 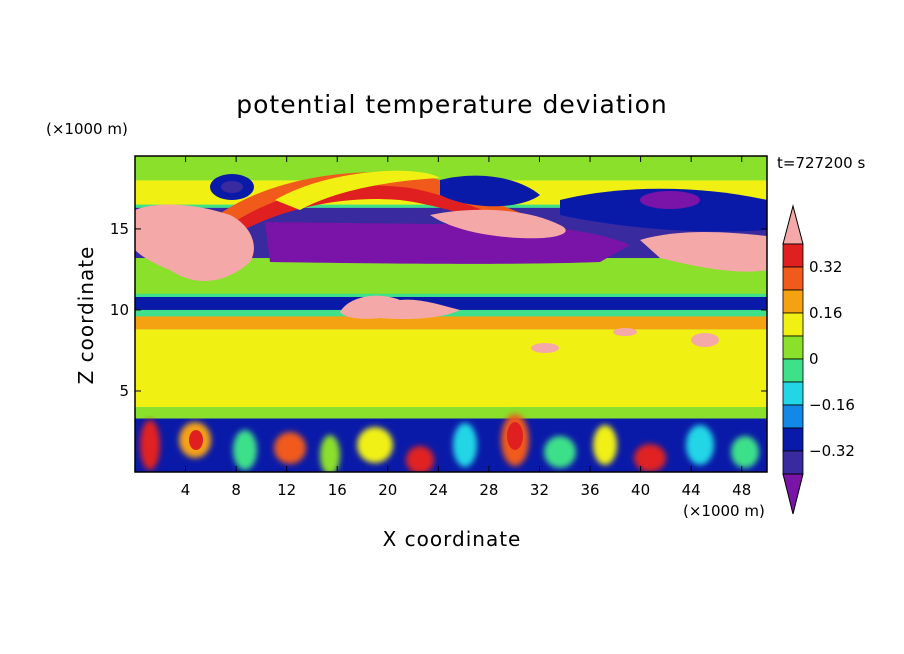 What do you see at coordinates (124, 391) in the screenshot?
I see `y-tick-label: 5` at bounding box center [124, 391].